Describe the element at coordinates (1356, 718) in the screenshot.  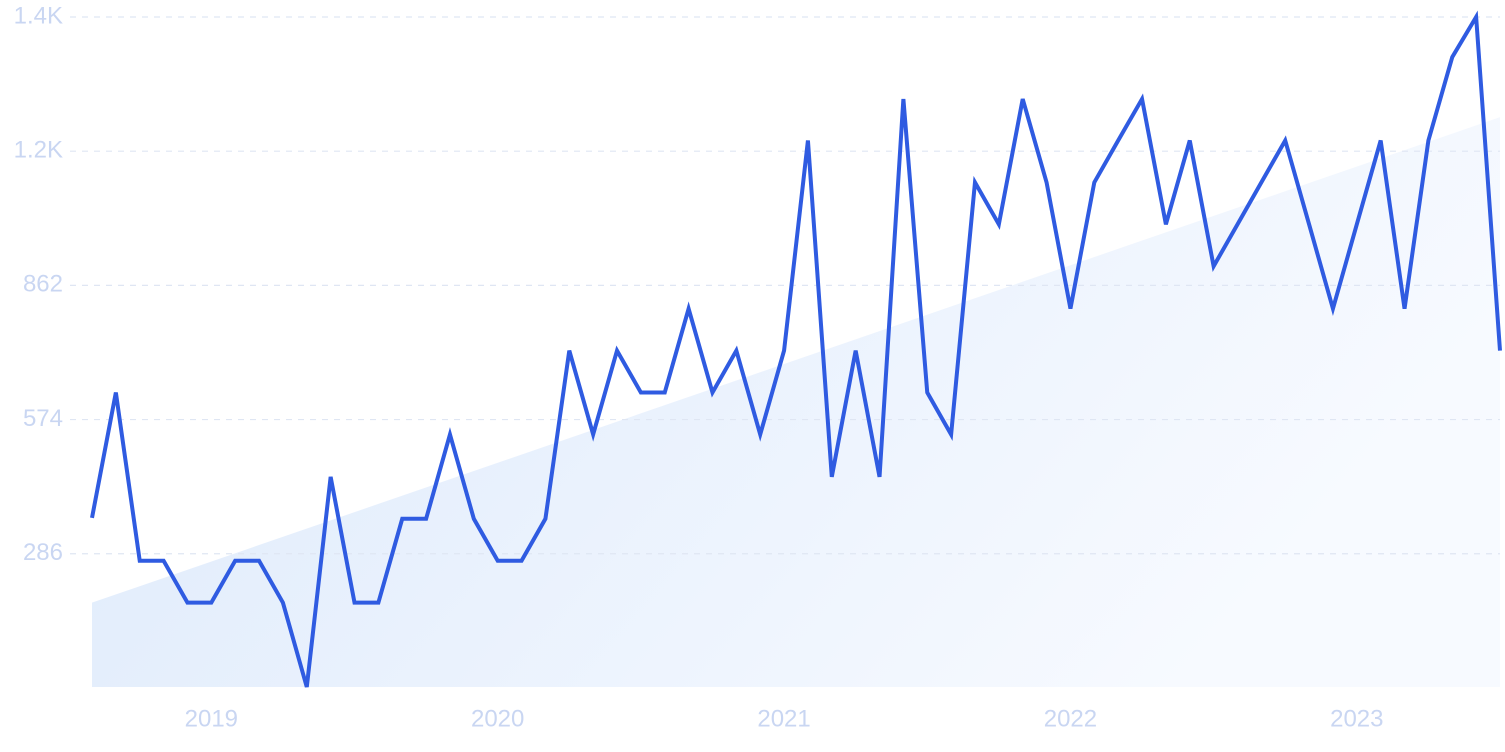
I see `x-tick-label: 2023` at that location.